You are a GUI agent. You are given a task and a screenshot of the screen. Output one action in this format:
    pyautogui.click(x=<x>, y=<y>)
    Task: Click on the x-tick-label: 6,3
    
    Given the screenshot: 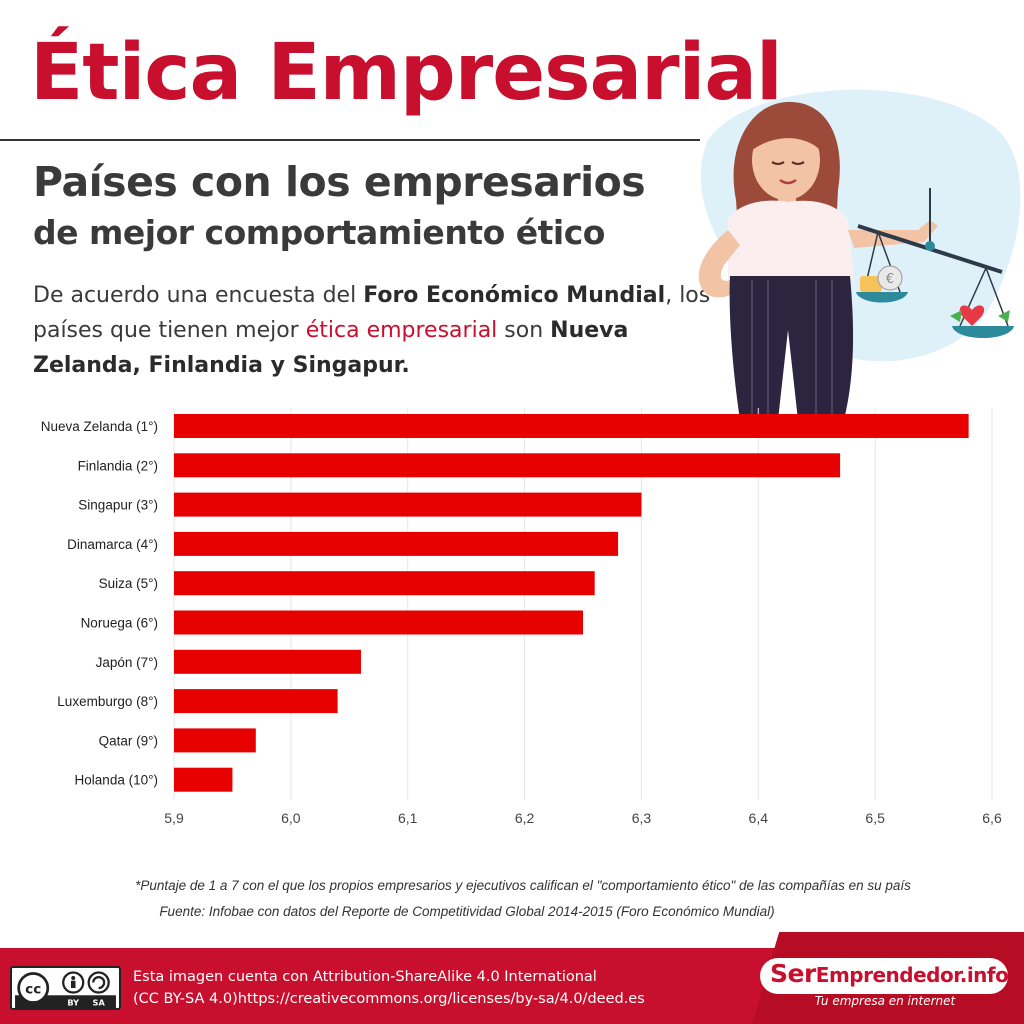 What is the action you would take?
    pyautogui.click(x=642, y=818)
    